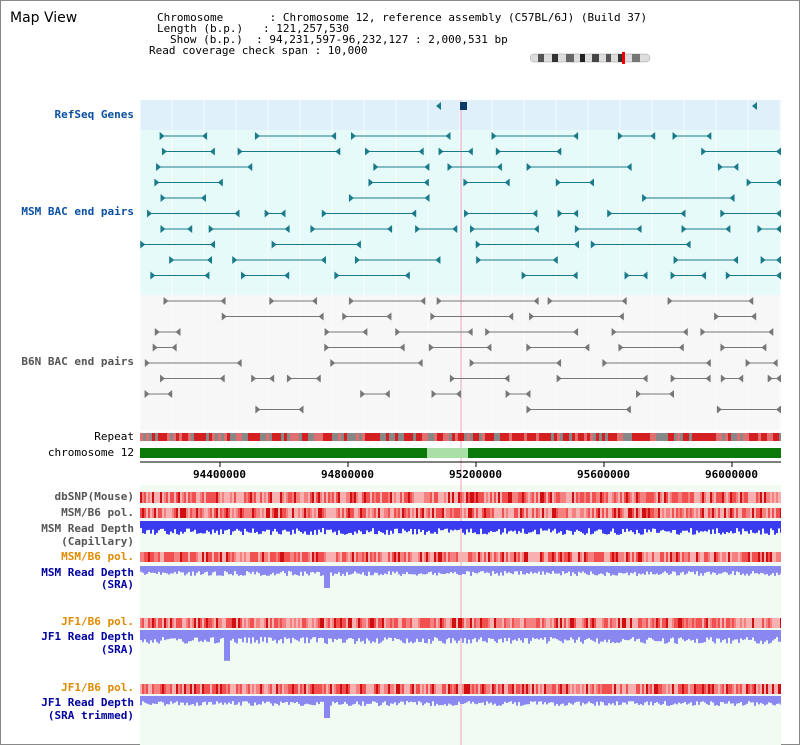 This screenshot has width=800, height=745. Describe the element at coordinates (87, 702) in the screenshot. I see `jf1-read-depth-trimmed-label: JF1 Read Depth` at that location.